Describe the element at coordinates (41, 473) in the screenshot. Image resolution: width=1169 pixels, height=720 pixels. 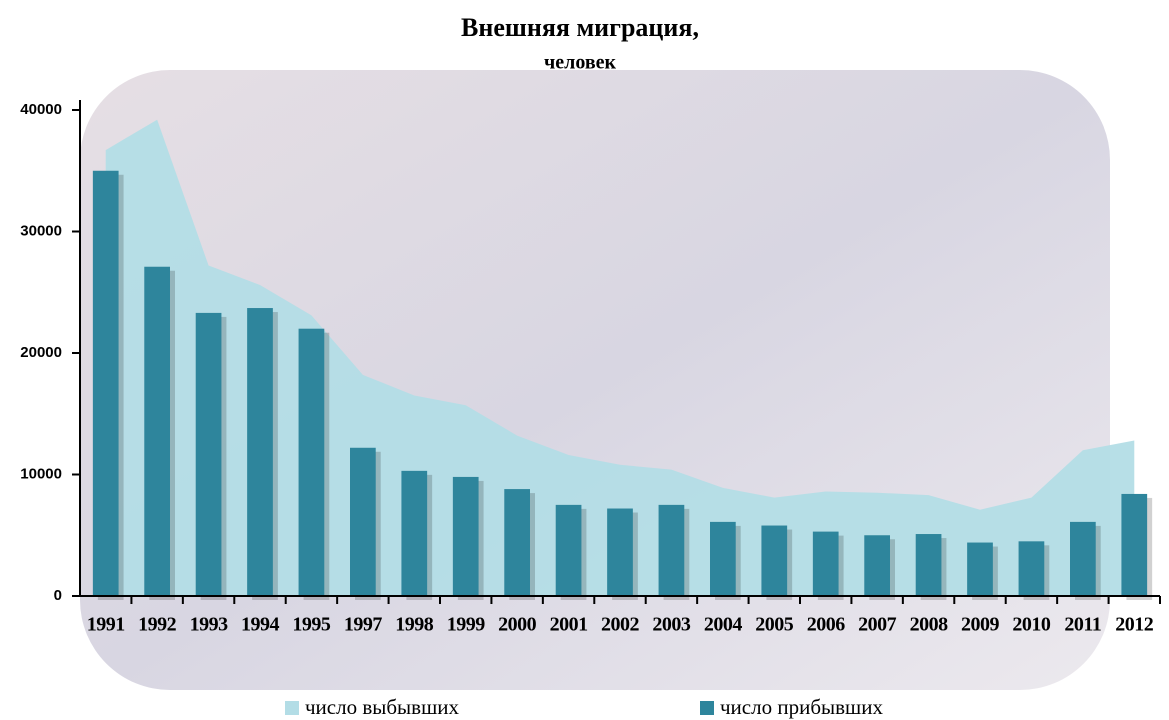
I see `y-tick-label: 10000` at that location.